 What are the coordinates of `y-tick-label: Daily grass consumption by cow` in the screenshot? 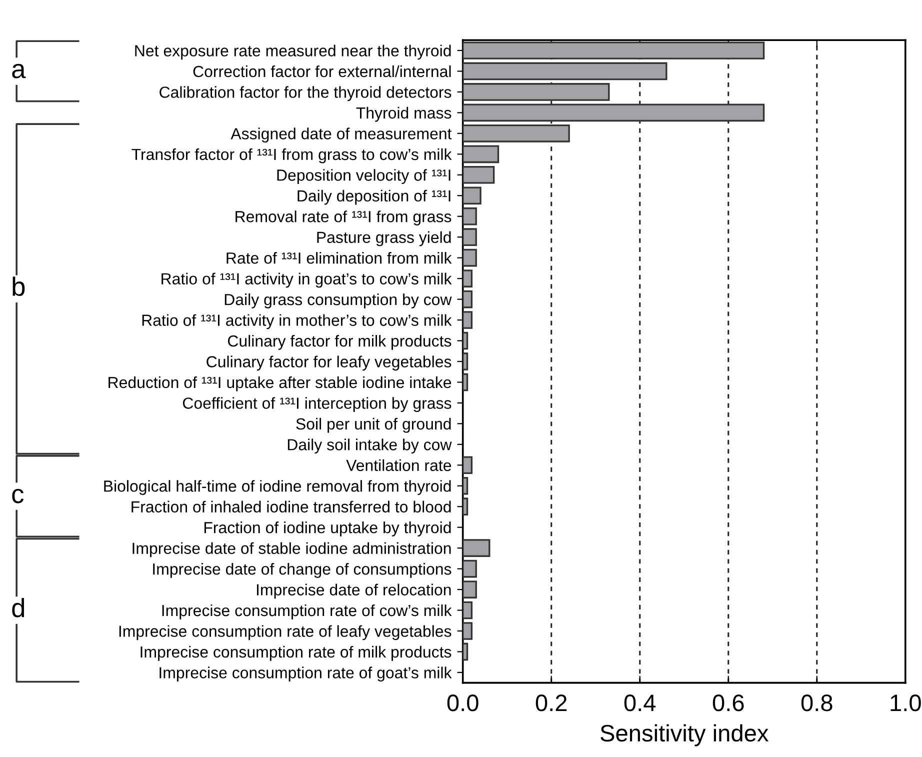 It's located at (338, 300).